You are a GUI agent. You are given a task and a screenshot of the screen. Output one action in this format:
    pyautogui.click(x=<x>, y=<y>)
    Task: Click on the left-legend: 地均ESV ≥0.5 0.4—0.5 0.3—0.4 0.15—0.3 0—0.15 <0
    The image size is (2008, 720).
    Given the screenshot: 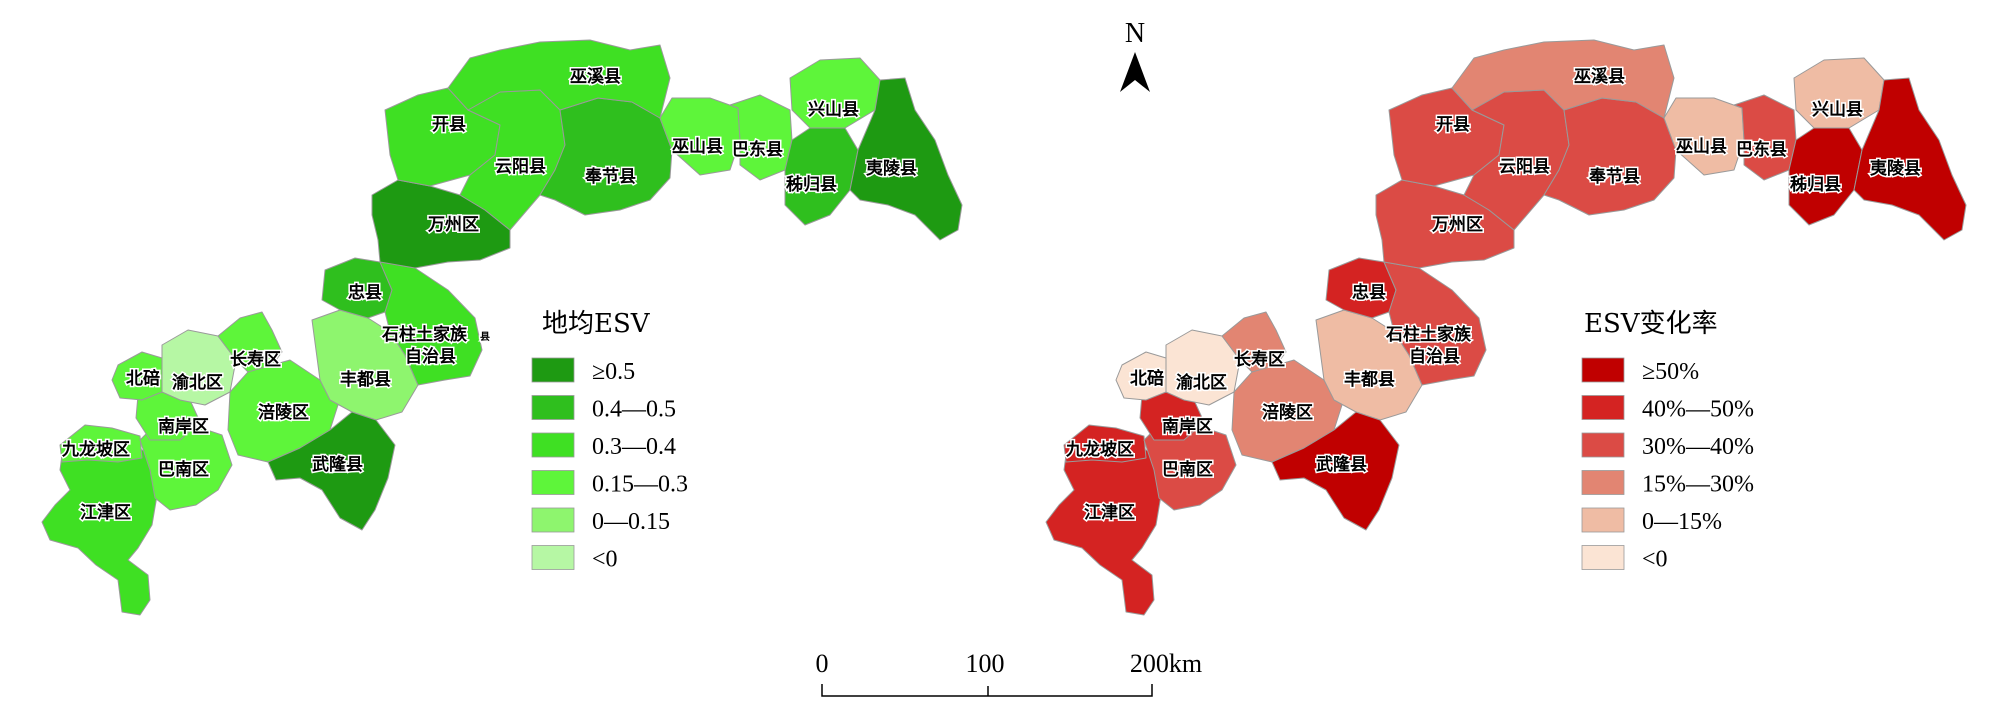 What is the action you would take?
    pyautogui.click(x=609, y=441)
    